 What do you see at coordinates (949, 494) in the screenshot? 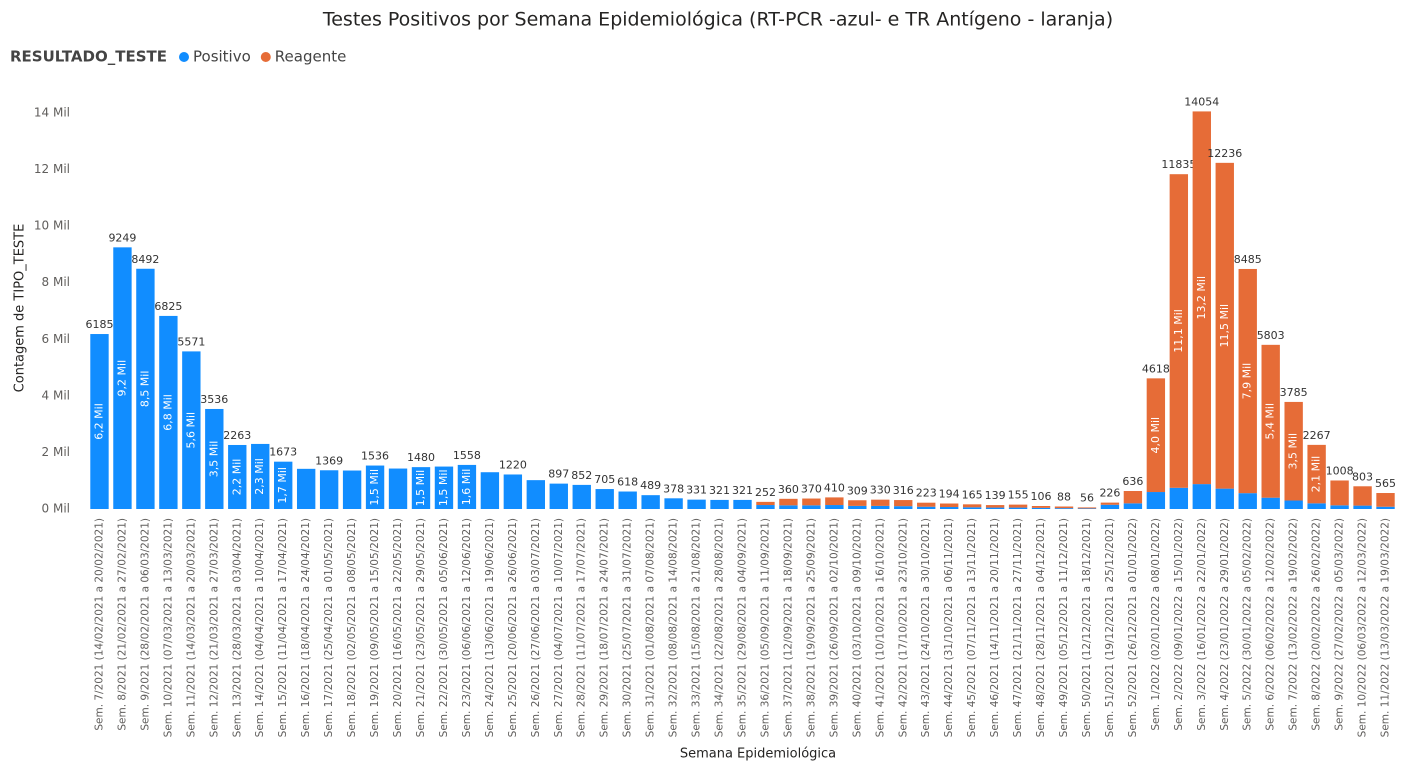
I see `total-label: 194` at bounding box center [949, 494].